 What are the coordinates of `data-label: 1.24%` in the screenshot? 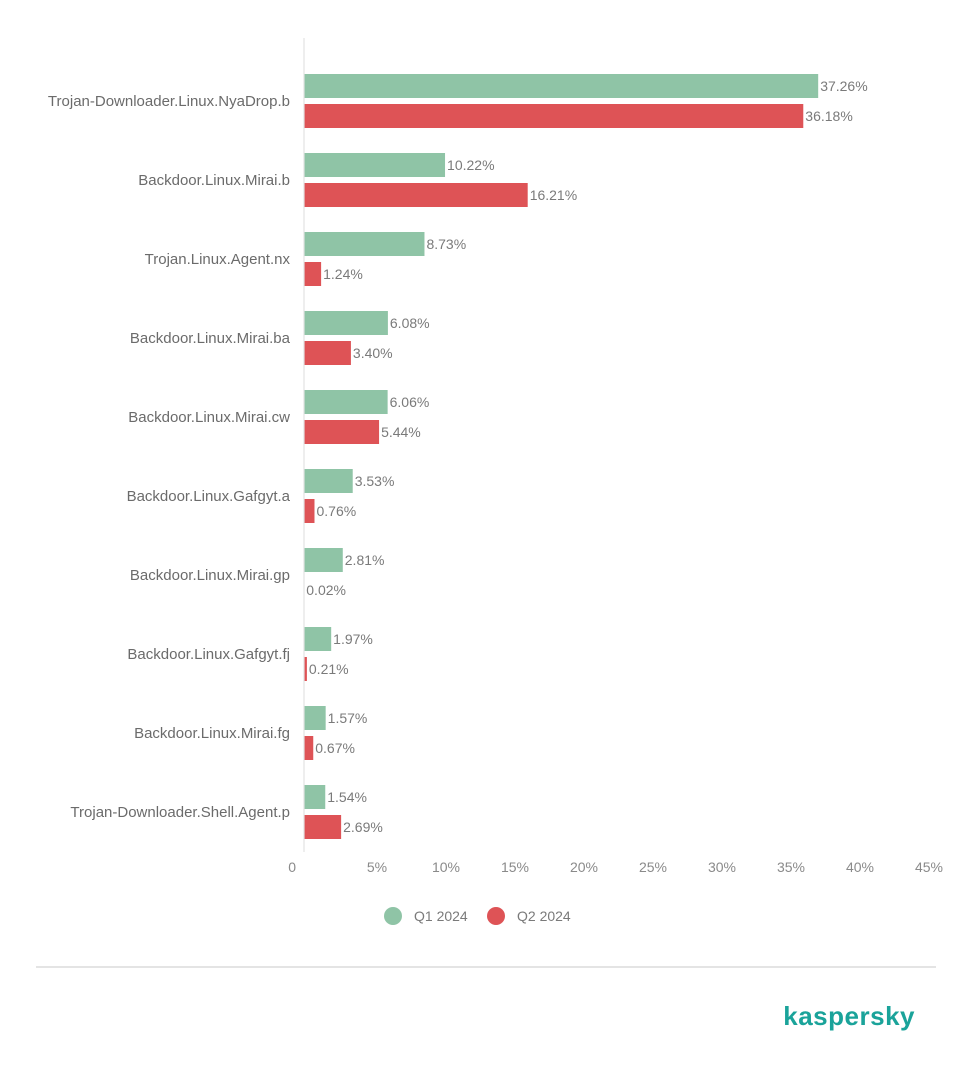 It's located at (343, 274).